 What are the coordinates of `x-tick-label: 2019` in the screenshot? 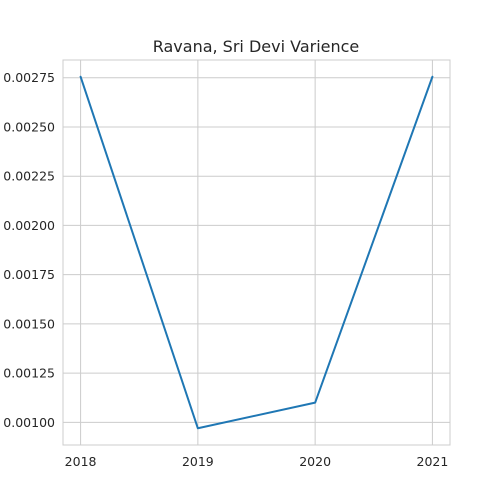 It's located at (198, 461).